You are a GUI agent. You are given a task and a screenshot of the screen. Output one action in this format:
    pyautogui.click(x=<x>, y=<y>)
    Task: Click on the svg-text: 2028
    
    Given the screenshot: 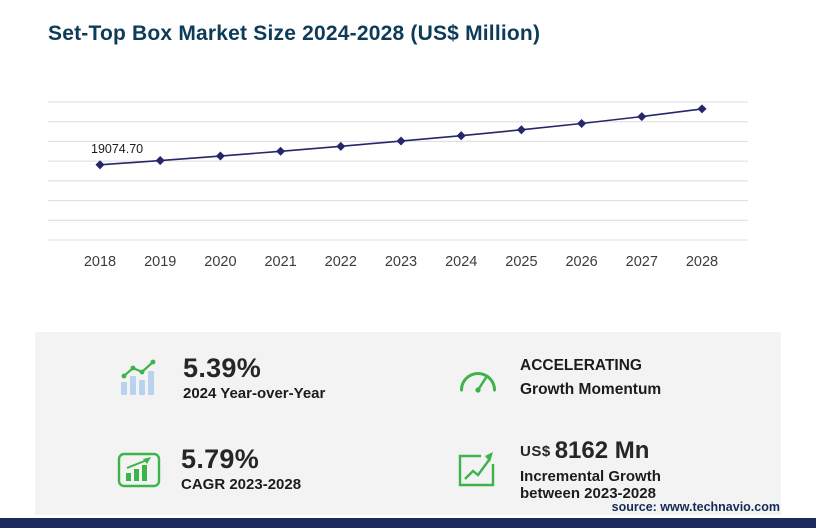 What is the action you would take?
    pyautogui.click(x=702, y=262)
    